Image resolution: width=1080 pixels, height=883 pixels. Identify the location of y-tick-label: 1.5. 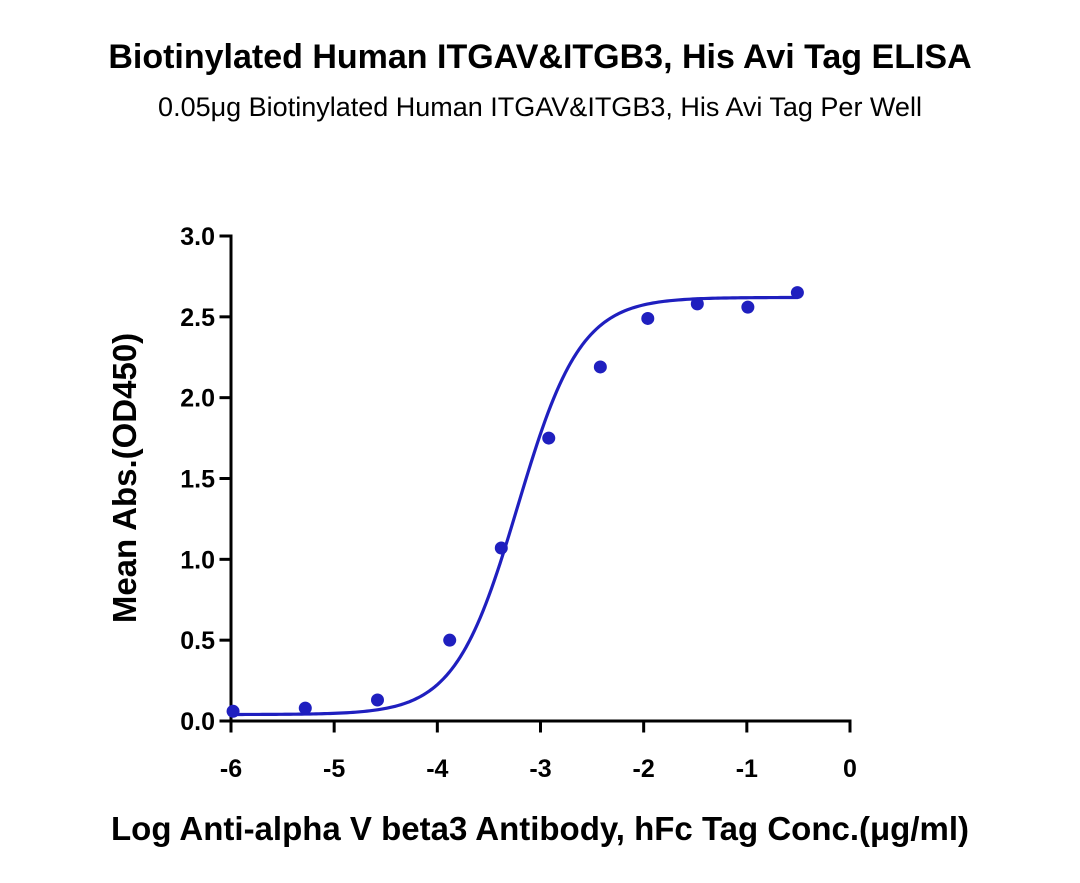
(197, 480).